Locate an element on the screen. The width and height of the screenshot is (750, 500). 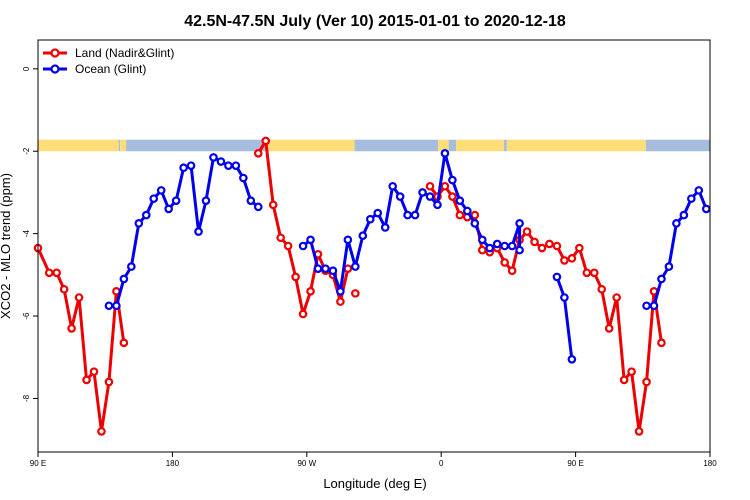
x-tick-label: 0 is located at coordinates (441, 463).